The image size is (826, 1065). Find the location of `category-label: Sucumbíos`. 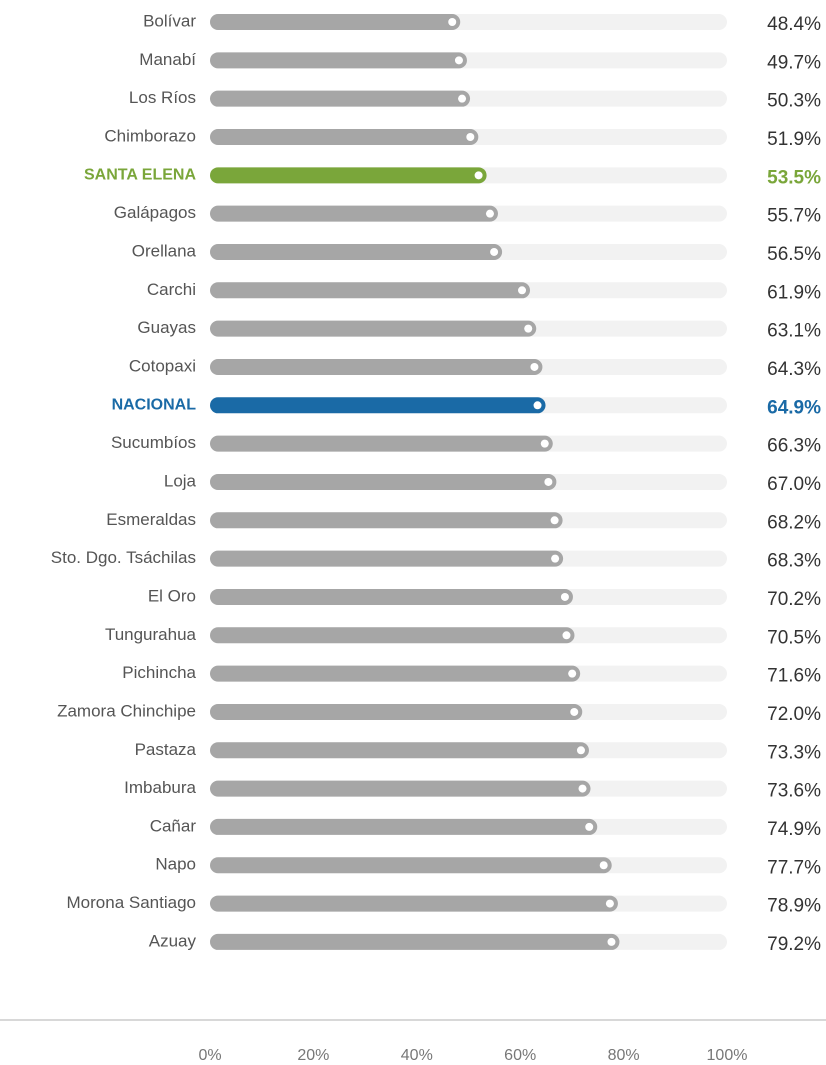

category-label: Sucumbíos is located at coordinates (153, 442).